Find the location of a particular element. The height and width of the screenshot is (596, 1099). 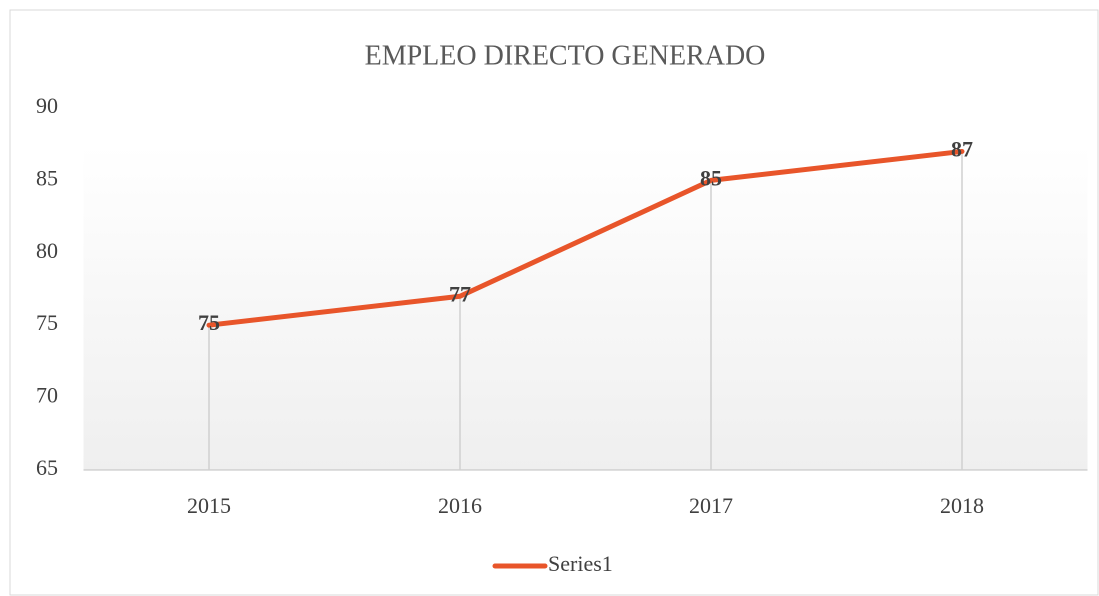

data-label: 87 is located at coordinates (962, 148).